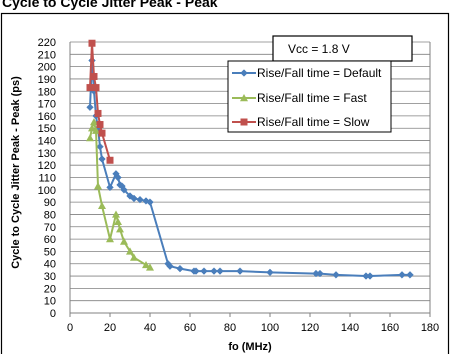 The width and height of the screenshot is (451, 359). I want to click on y-tick-label: 220, so click(47, 43).